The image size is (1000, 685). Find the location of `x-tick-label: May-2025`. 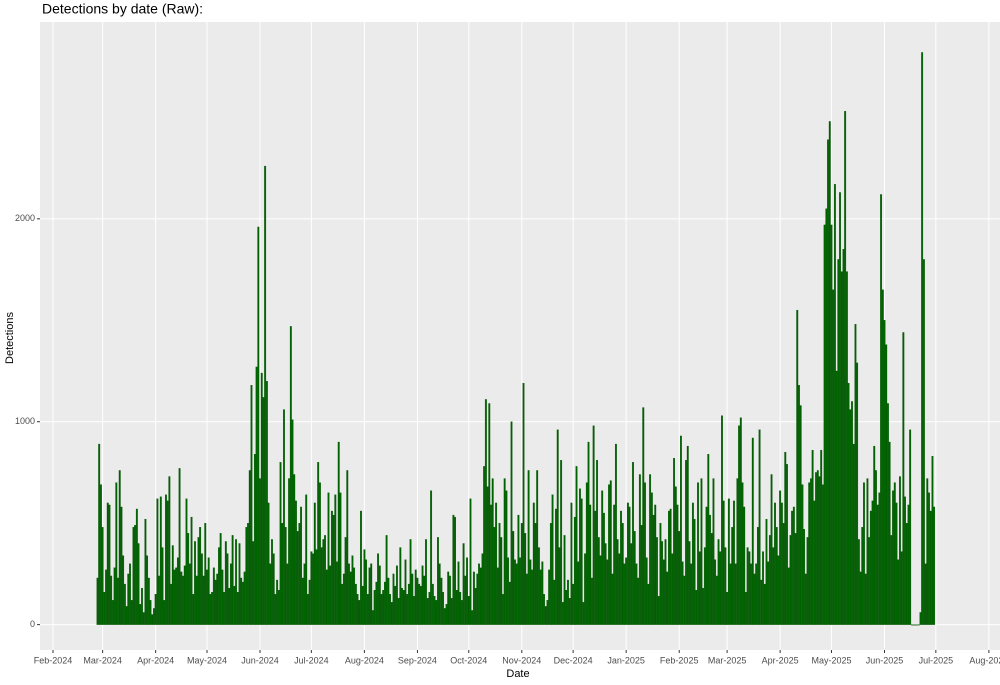

x-tick-label: May-2025 is located at coordinates (831, 660).